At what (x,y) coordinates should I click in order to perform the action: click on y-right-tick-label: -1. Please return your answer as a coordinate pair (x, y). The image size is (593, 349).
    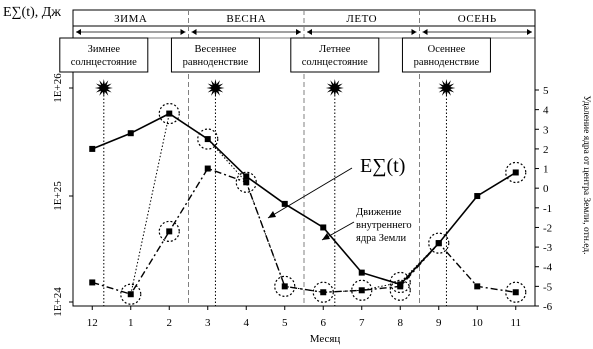
    Looking at the image, I should click on (547, 209).